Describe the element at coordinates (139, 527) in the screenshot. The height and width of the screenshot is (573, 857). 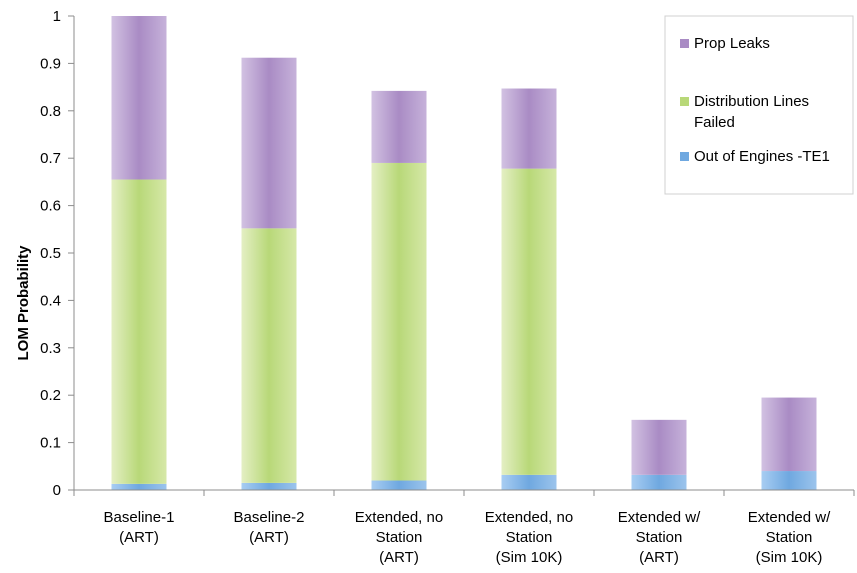
I see `x-category-label: Baseline-1 (ART)` at that location.